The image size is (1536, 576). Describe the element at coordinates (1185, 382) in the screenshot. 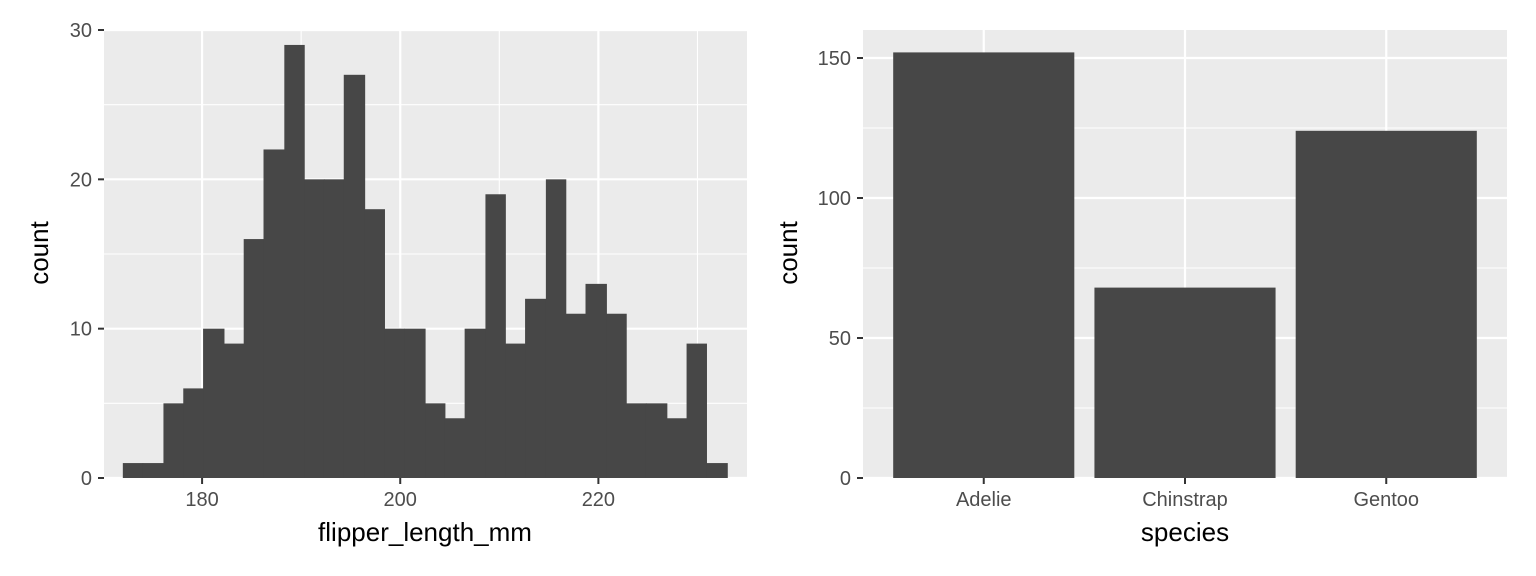

I see `species-bar-chinstrap` at that location.